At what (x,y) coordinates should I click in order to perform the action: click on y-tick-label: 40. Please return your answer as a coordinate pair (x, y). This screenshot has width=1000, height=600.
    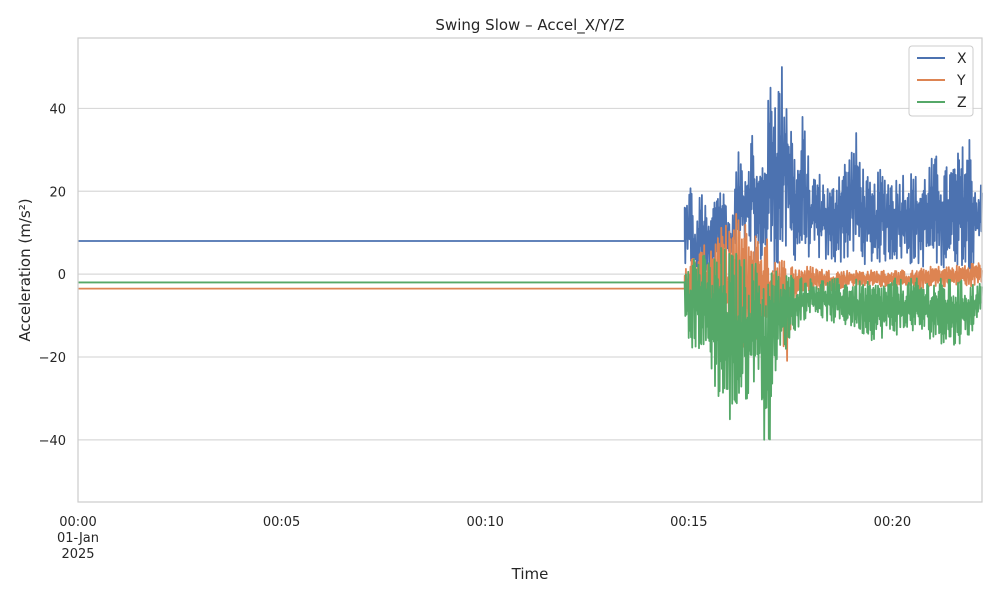
    Looking at the image, I should click on (57, 109).